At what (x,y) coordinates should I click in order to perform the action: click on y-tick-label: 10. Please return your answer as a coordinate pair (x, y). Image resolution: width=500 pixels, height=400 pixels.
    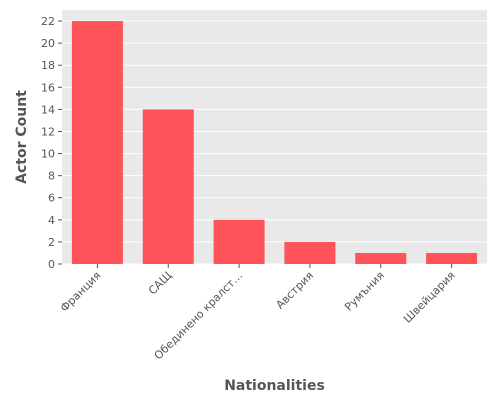
    Looking at the image, I should click on (48, 154).